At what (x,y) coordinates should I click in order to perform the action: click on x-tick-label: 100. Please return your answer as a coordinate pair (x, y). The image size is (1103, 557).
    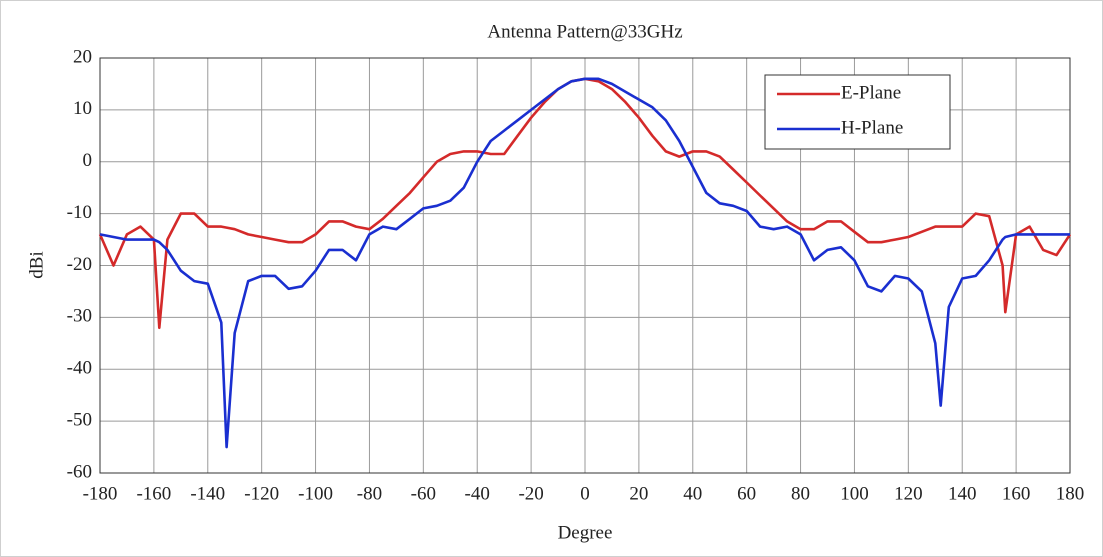
    Looking at the image, I should click on (854, 493).